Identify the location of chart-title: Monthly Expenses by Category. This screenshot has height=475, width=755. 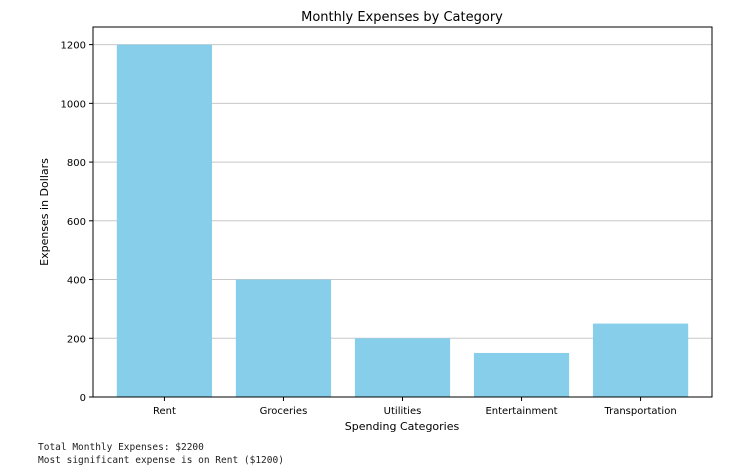
(402, 17).